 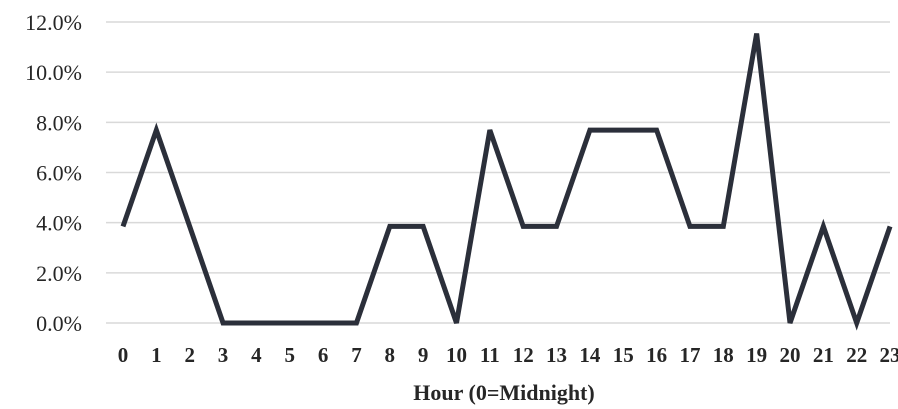 What do you see at coordinates (889, 355) in the screenshot?
I see `x-tick-label: 23` at bounding box center [889, 355].